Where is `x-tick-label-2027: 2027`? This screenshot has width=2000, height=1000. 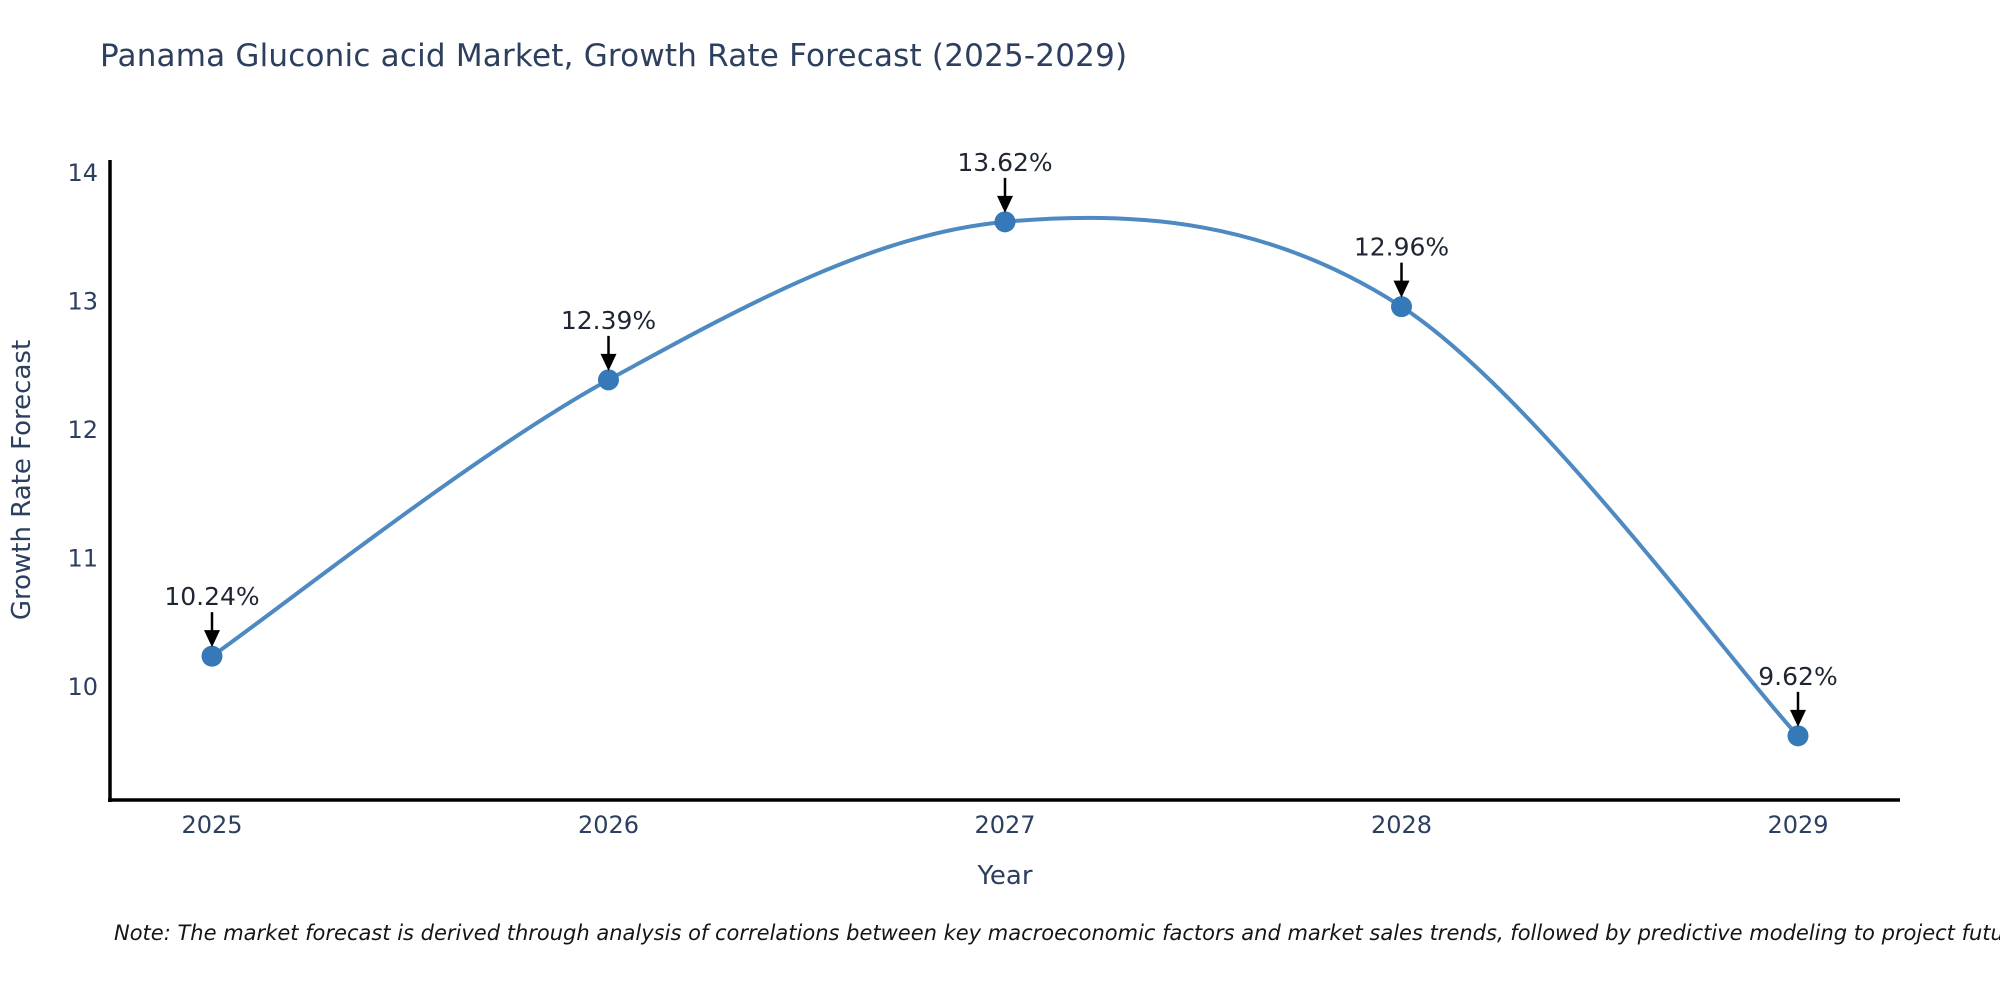 x-tick-label-2027: 2027 is located at coordinates (1004, 825).